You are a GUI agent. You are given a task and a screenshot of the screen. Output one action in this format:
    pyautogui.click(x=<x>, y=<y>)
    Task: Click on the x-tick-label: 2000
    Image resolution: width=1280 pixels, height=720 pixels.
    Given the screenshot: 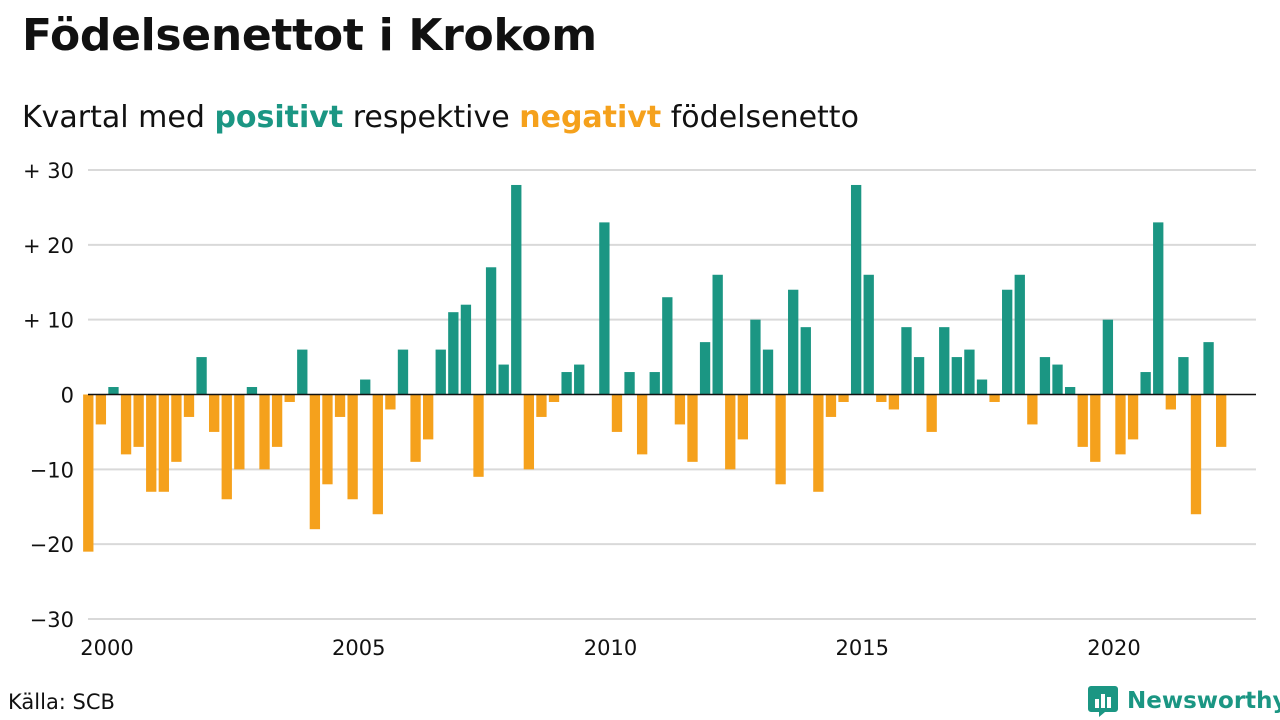 What is the action you would take?
    pyautogui.click(x=106, y=648)
    